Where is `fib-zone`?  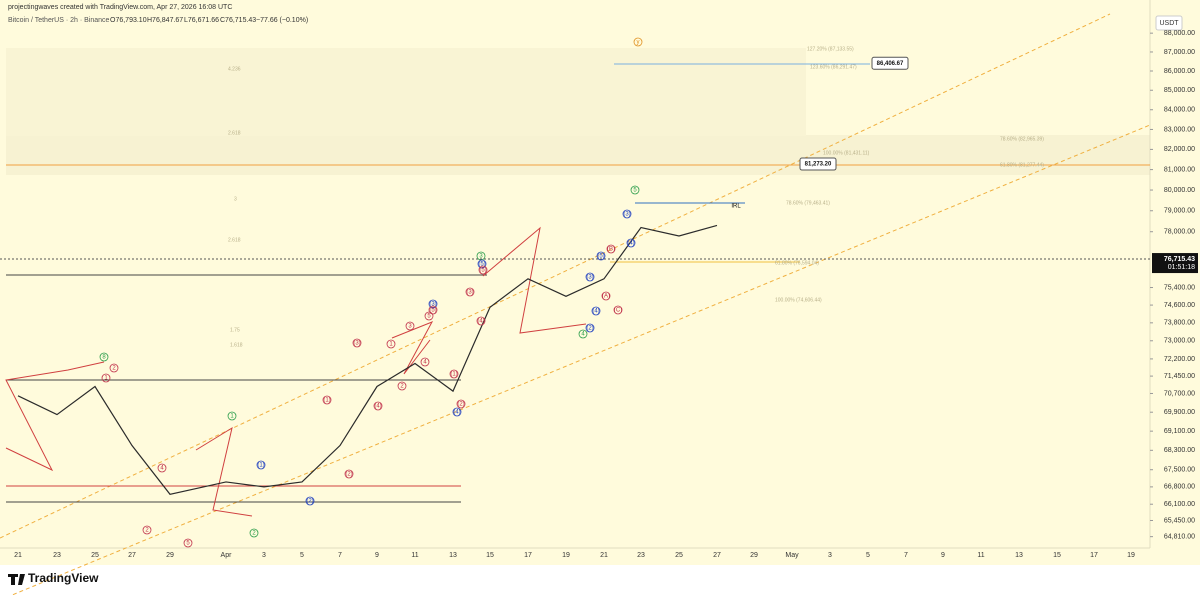 fib-zone is located at coordinates (578, 155).